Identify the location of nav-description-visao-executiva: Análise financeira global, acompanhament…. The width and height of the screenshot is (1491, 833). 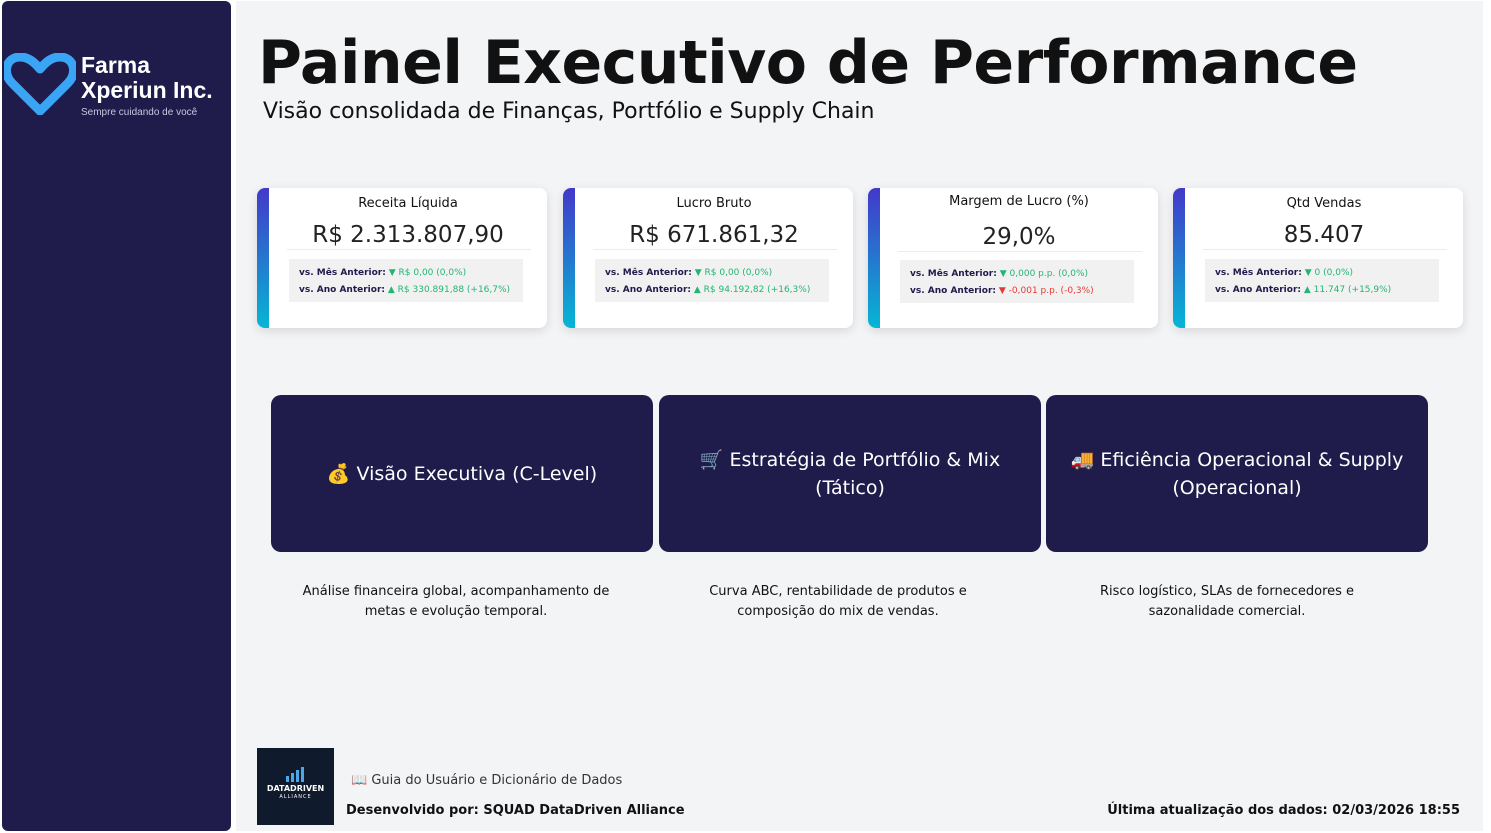
(456, 601).